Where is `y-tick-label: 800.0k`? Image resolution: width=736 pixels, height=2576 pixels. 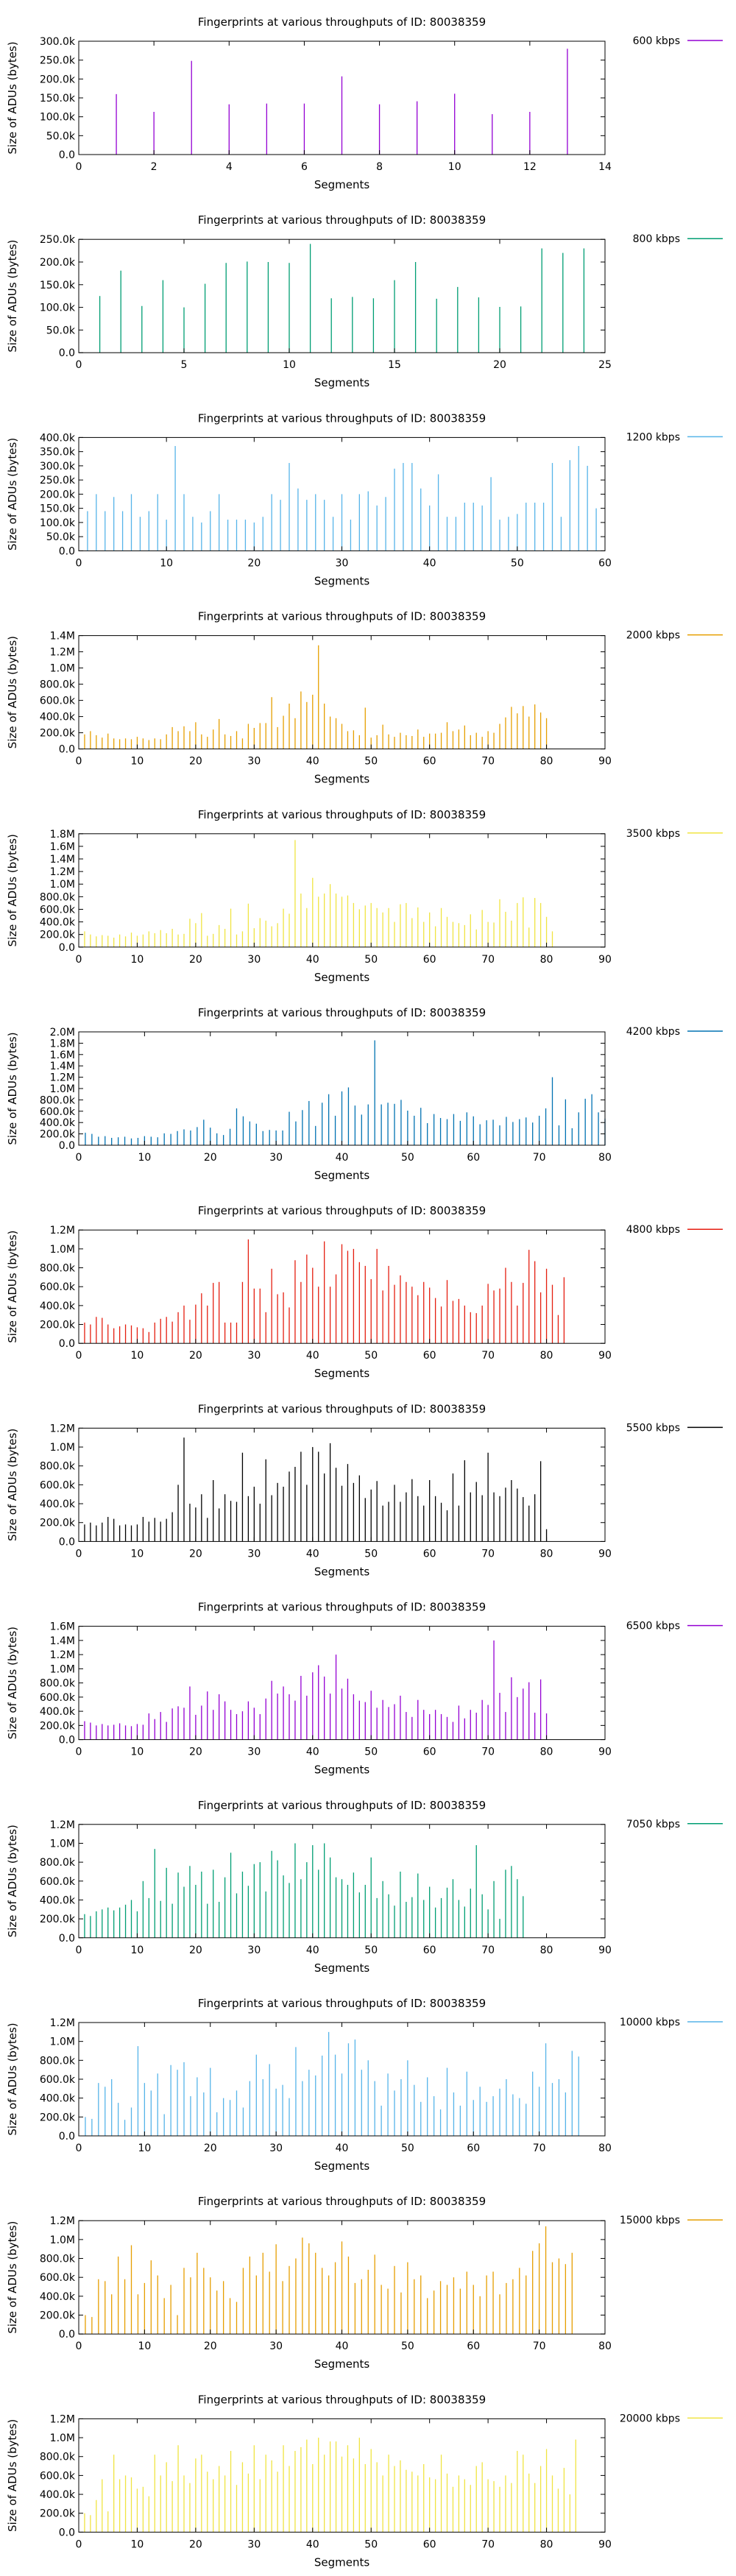
y-tick-label: 800.0k is located at coordinates (58, 685).